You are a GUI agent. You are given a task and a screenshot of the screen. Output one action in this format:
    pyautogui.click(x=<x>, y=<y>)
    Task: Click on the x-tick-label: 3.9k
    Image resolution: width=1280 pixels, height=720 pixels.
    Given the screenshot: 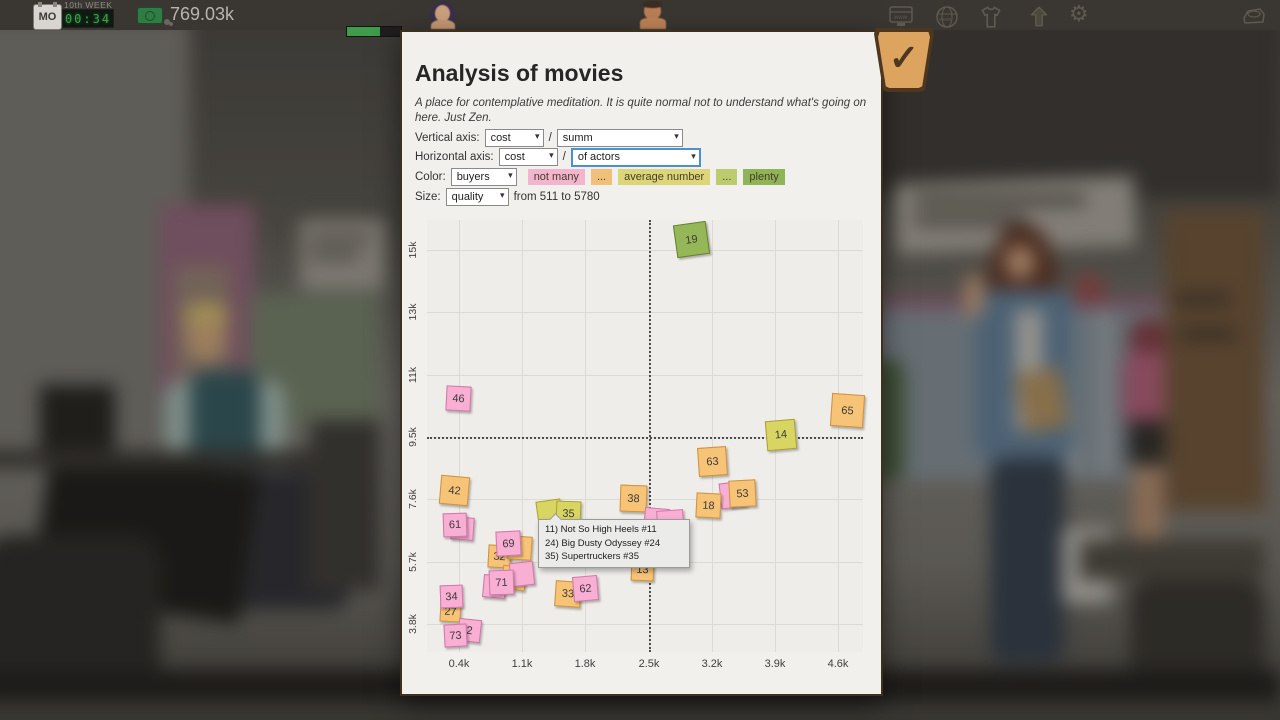 What is the action you would take?
    pyautogui.click(x=775, y=664)
    